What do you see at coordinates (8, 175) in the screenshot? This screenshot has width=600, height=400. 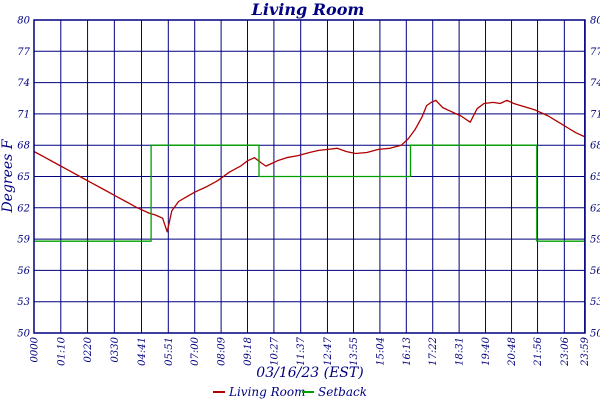 I see `y-axis-label: Degrees F` at bounding box center [8, 175].